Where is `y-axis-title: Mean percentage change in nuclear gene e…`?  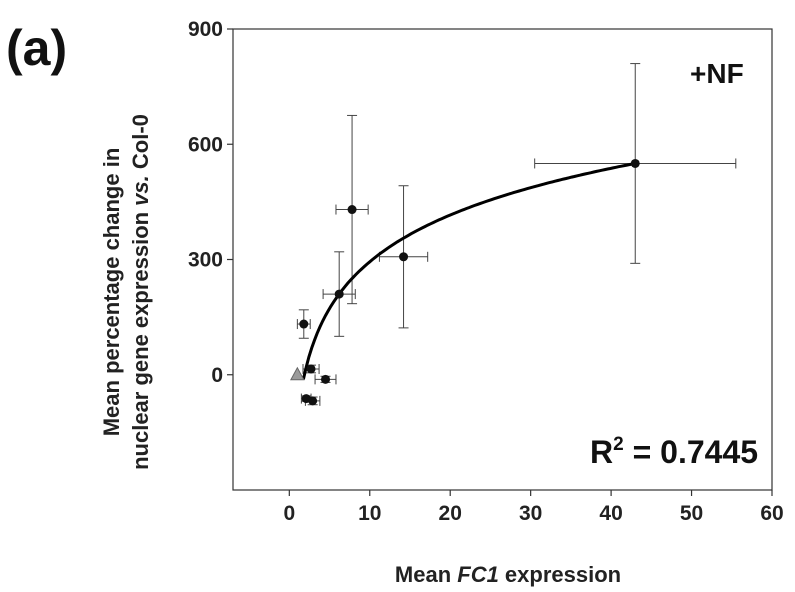 y-axis-title: Mean percentage change in nuclear gene e… is located at coordinates (126, 292).